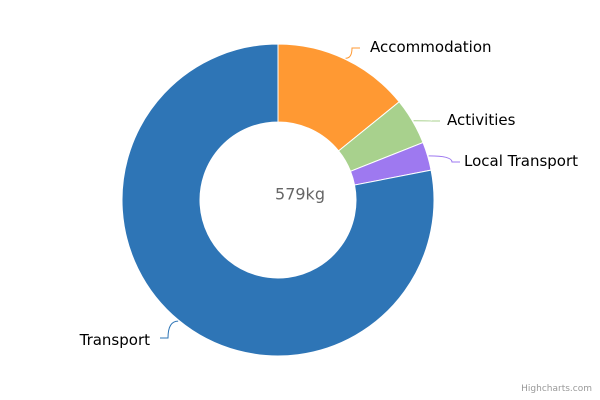 Image resolution: width=600 pixels, height=400 pixels. What do you see at coordinates (169, 329) in the screenshot?
I see `connector-transport` at bounding box center [169, 329].